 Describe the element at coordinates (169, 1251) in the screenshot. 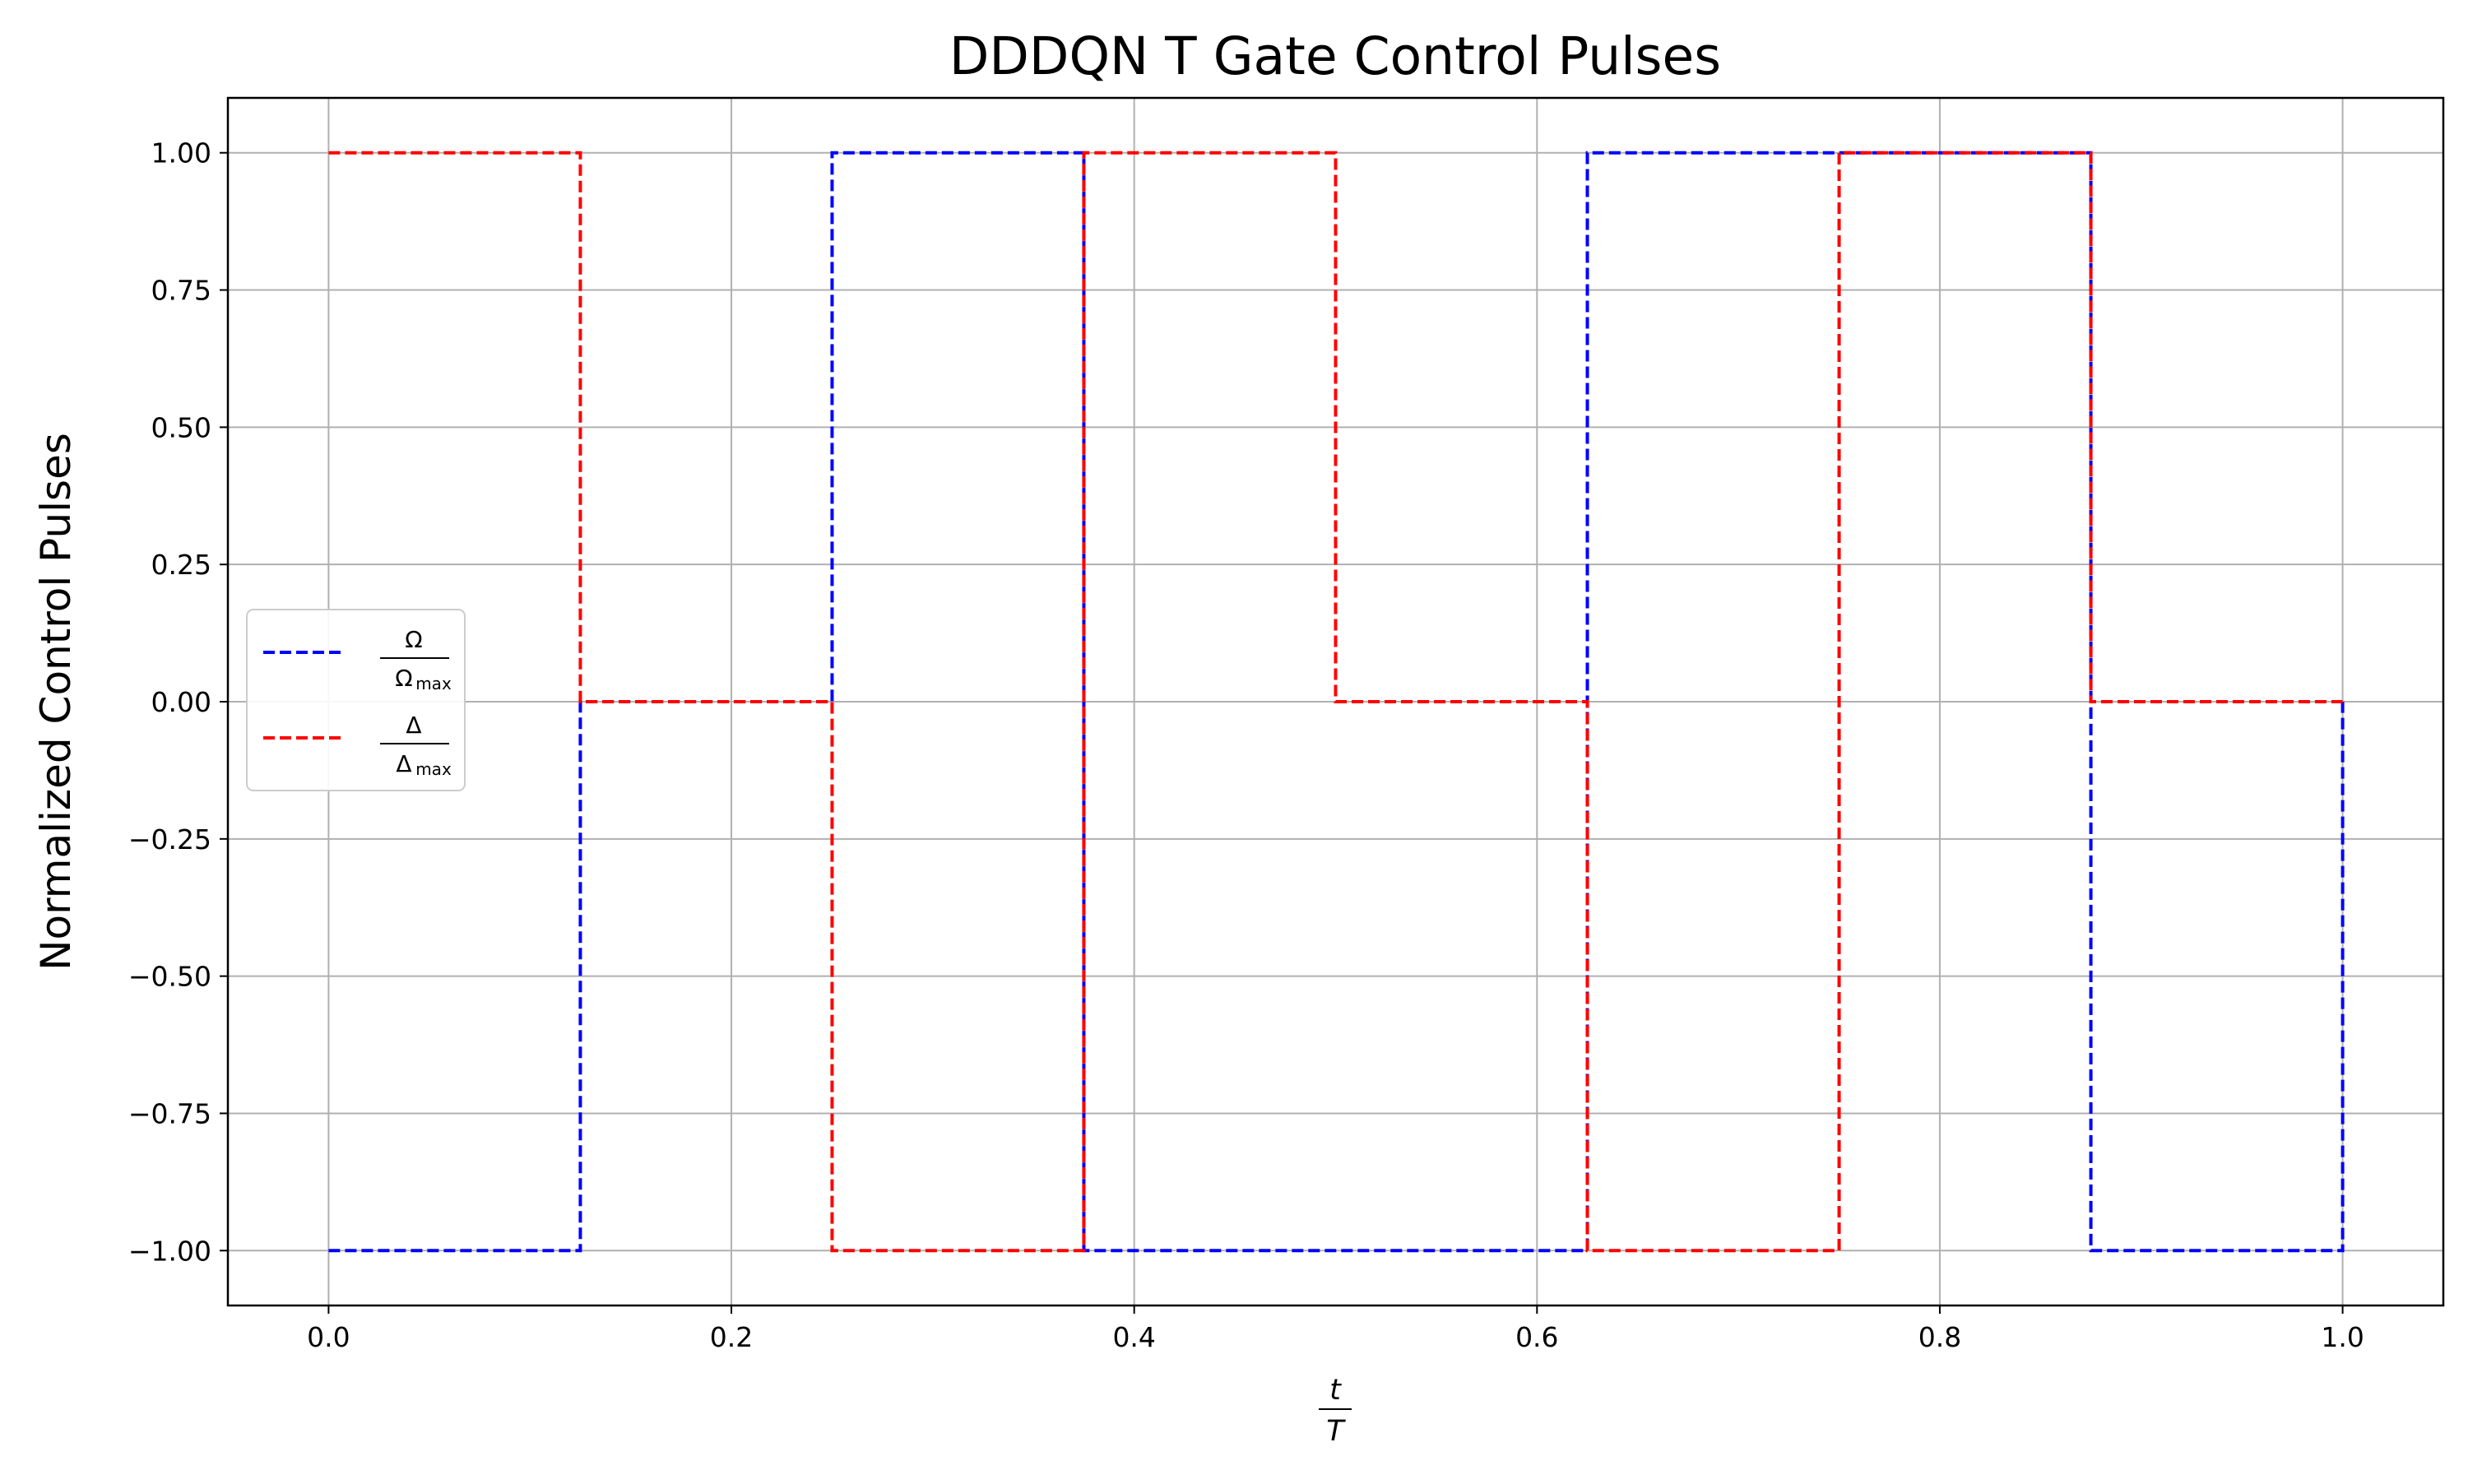

I see `y-tick-label: −1.00` at that location.